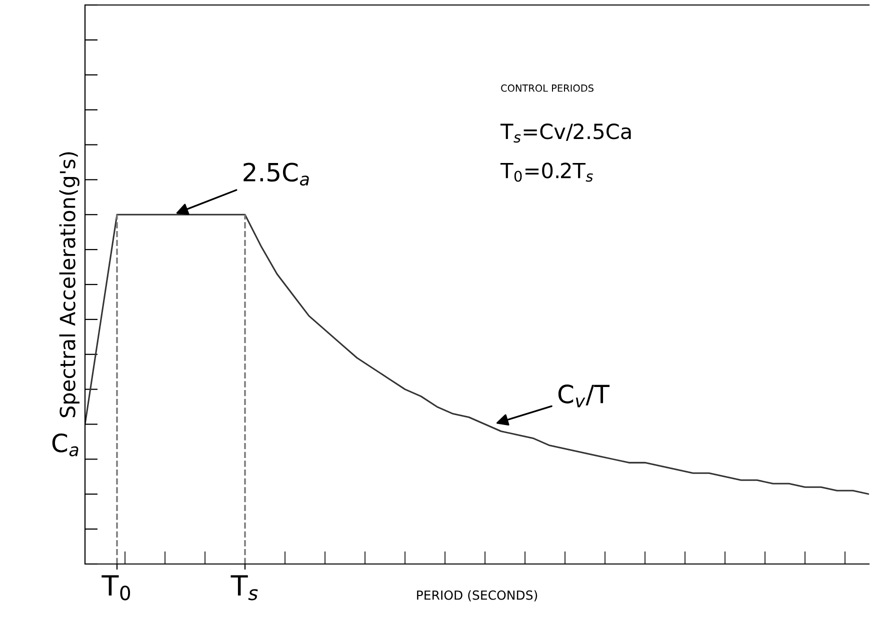 The image size is (871, 635). Describe the element at coordinates (546, 172) in the screenshot. I see `text: T$_{0}$=0.2T$_{s}$` at that location.